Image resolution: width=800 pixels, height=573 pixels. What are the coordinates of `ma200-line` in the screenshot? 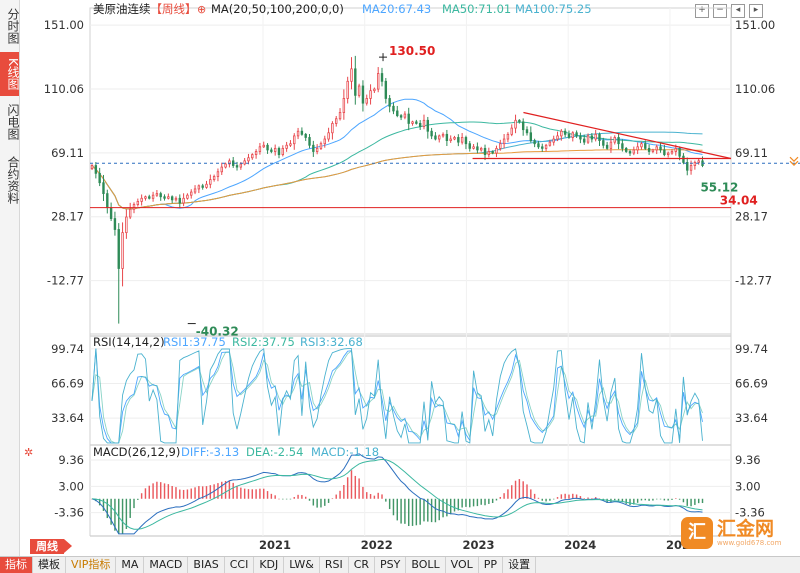 It's located at (397, 179).